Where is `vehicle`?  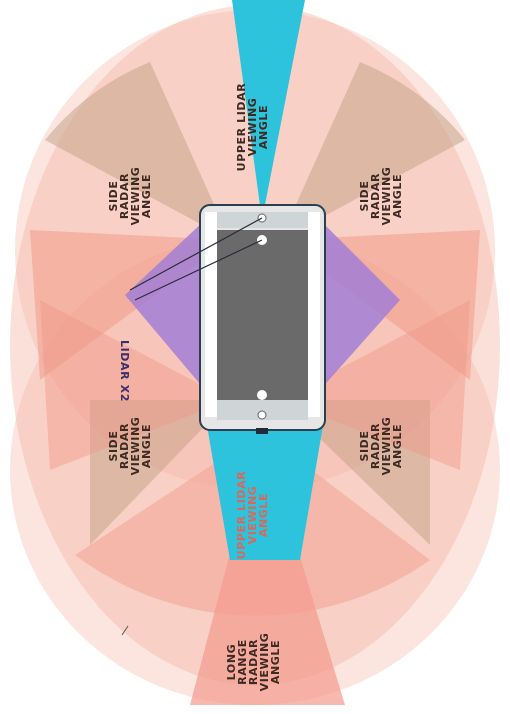
vehicle is located at coordinates (262, 319).